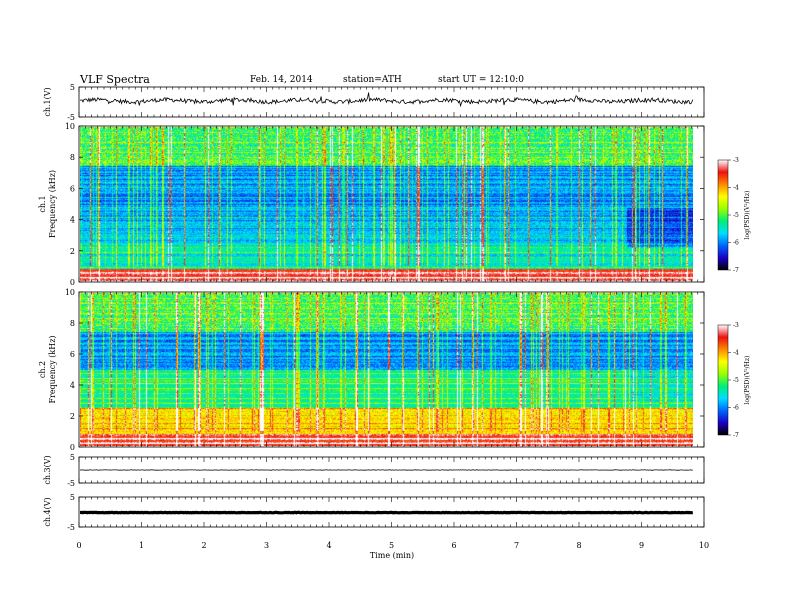 The image size is (792, 612). I want to click on ch4-waveform-ytick-label: 5, so click(72, 497).